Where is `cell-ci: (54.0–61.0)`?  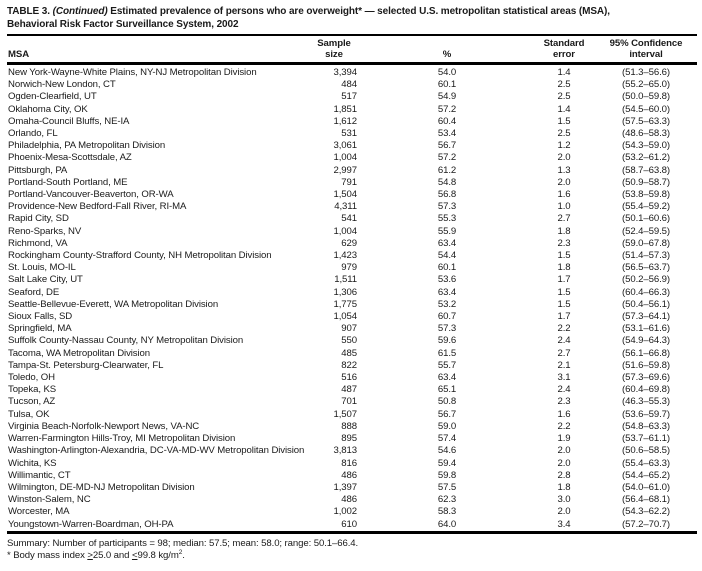
cell-ci: (54.0–61.0) is located at coordinates (646, 487).